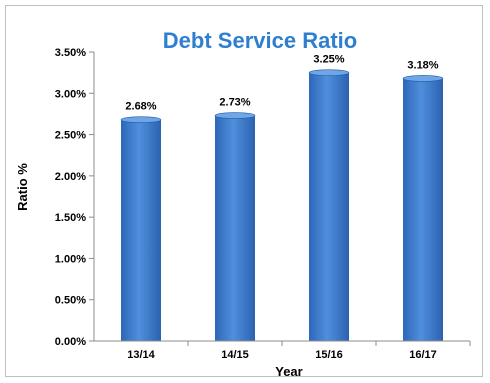 The image size is (490, 383). Describe the element at coordinates (70, 94) in the screenshot. I see `y-tick-label: 3.00%` at that location.